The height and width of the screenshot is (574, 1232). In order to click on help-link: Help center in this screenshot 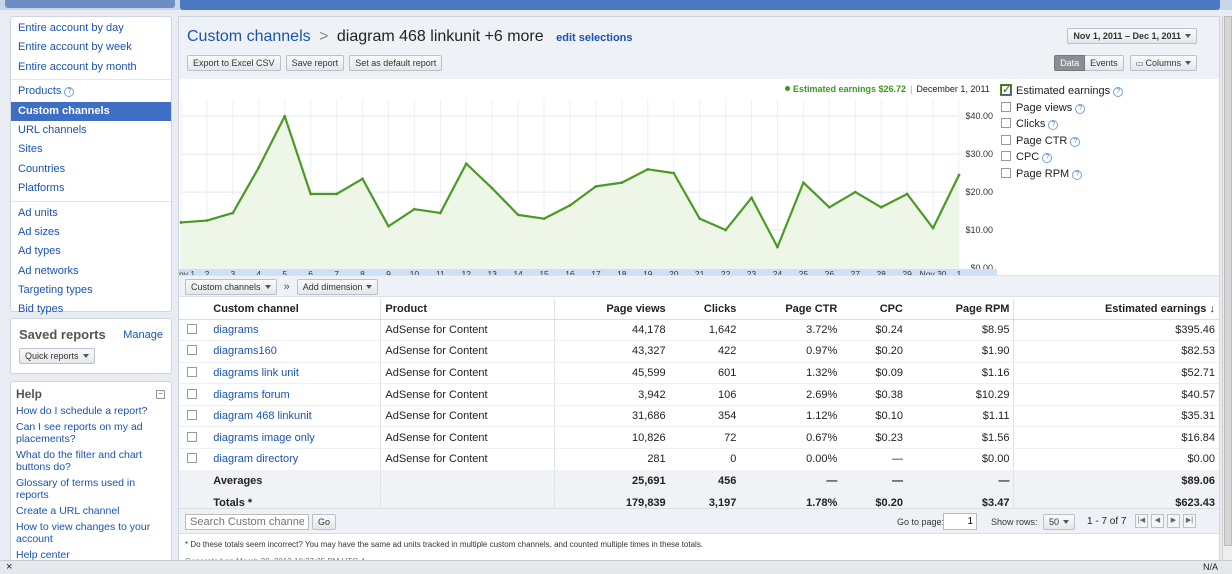, I will do `click(43, 555)`.